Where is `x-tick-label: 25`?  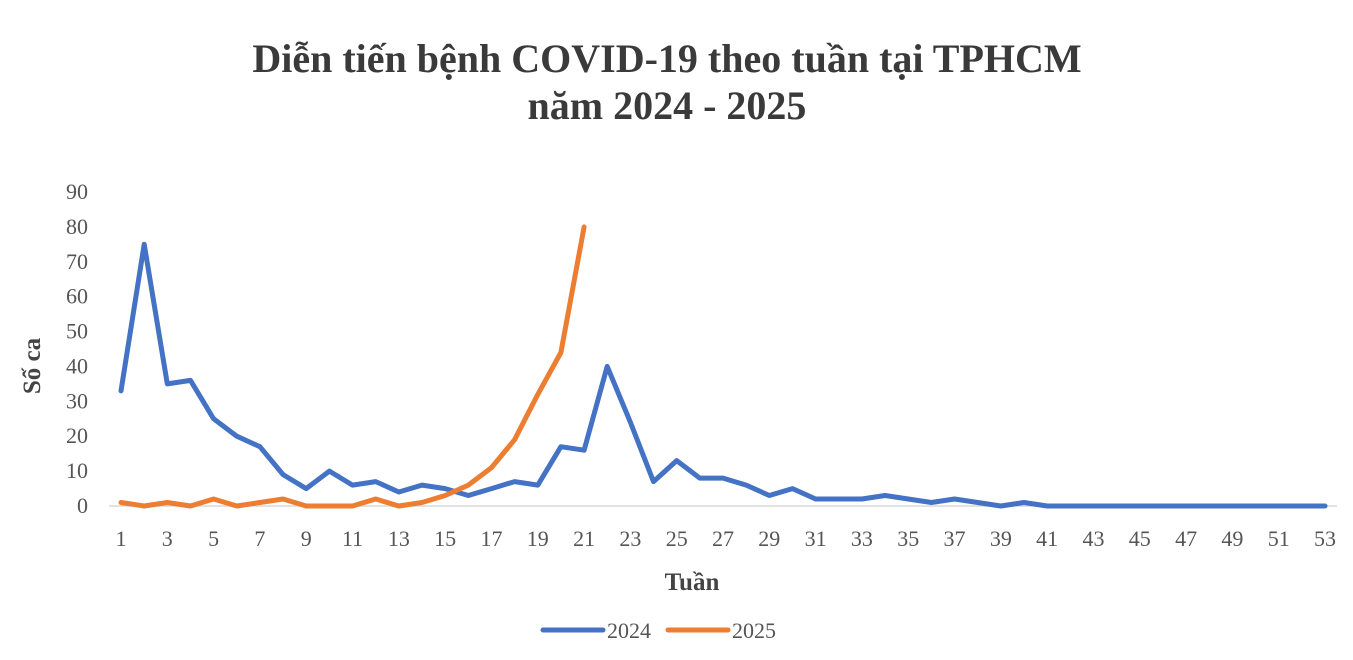 x-tick-label: 25 is located at coordinates (677, 538).